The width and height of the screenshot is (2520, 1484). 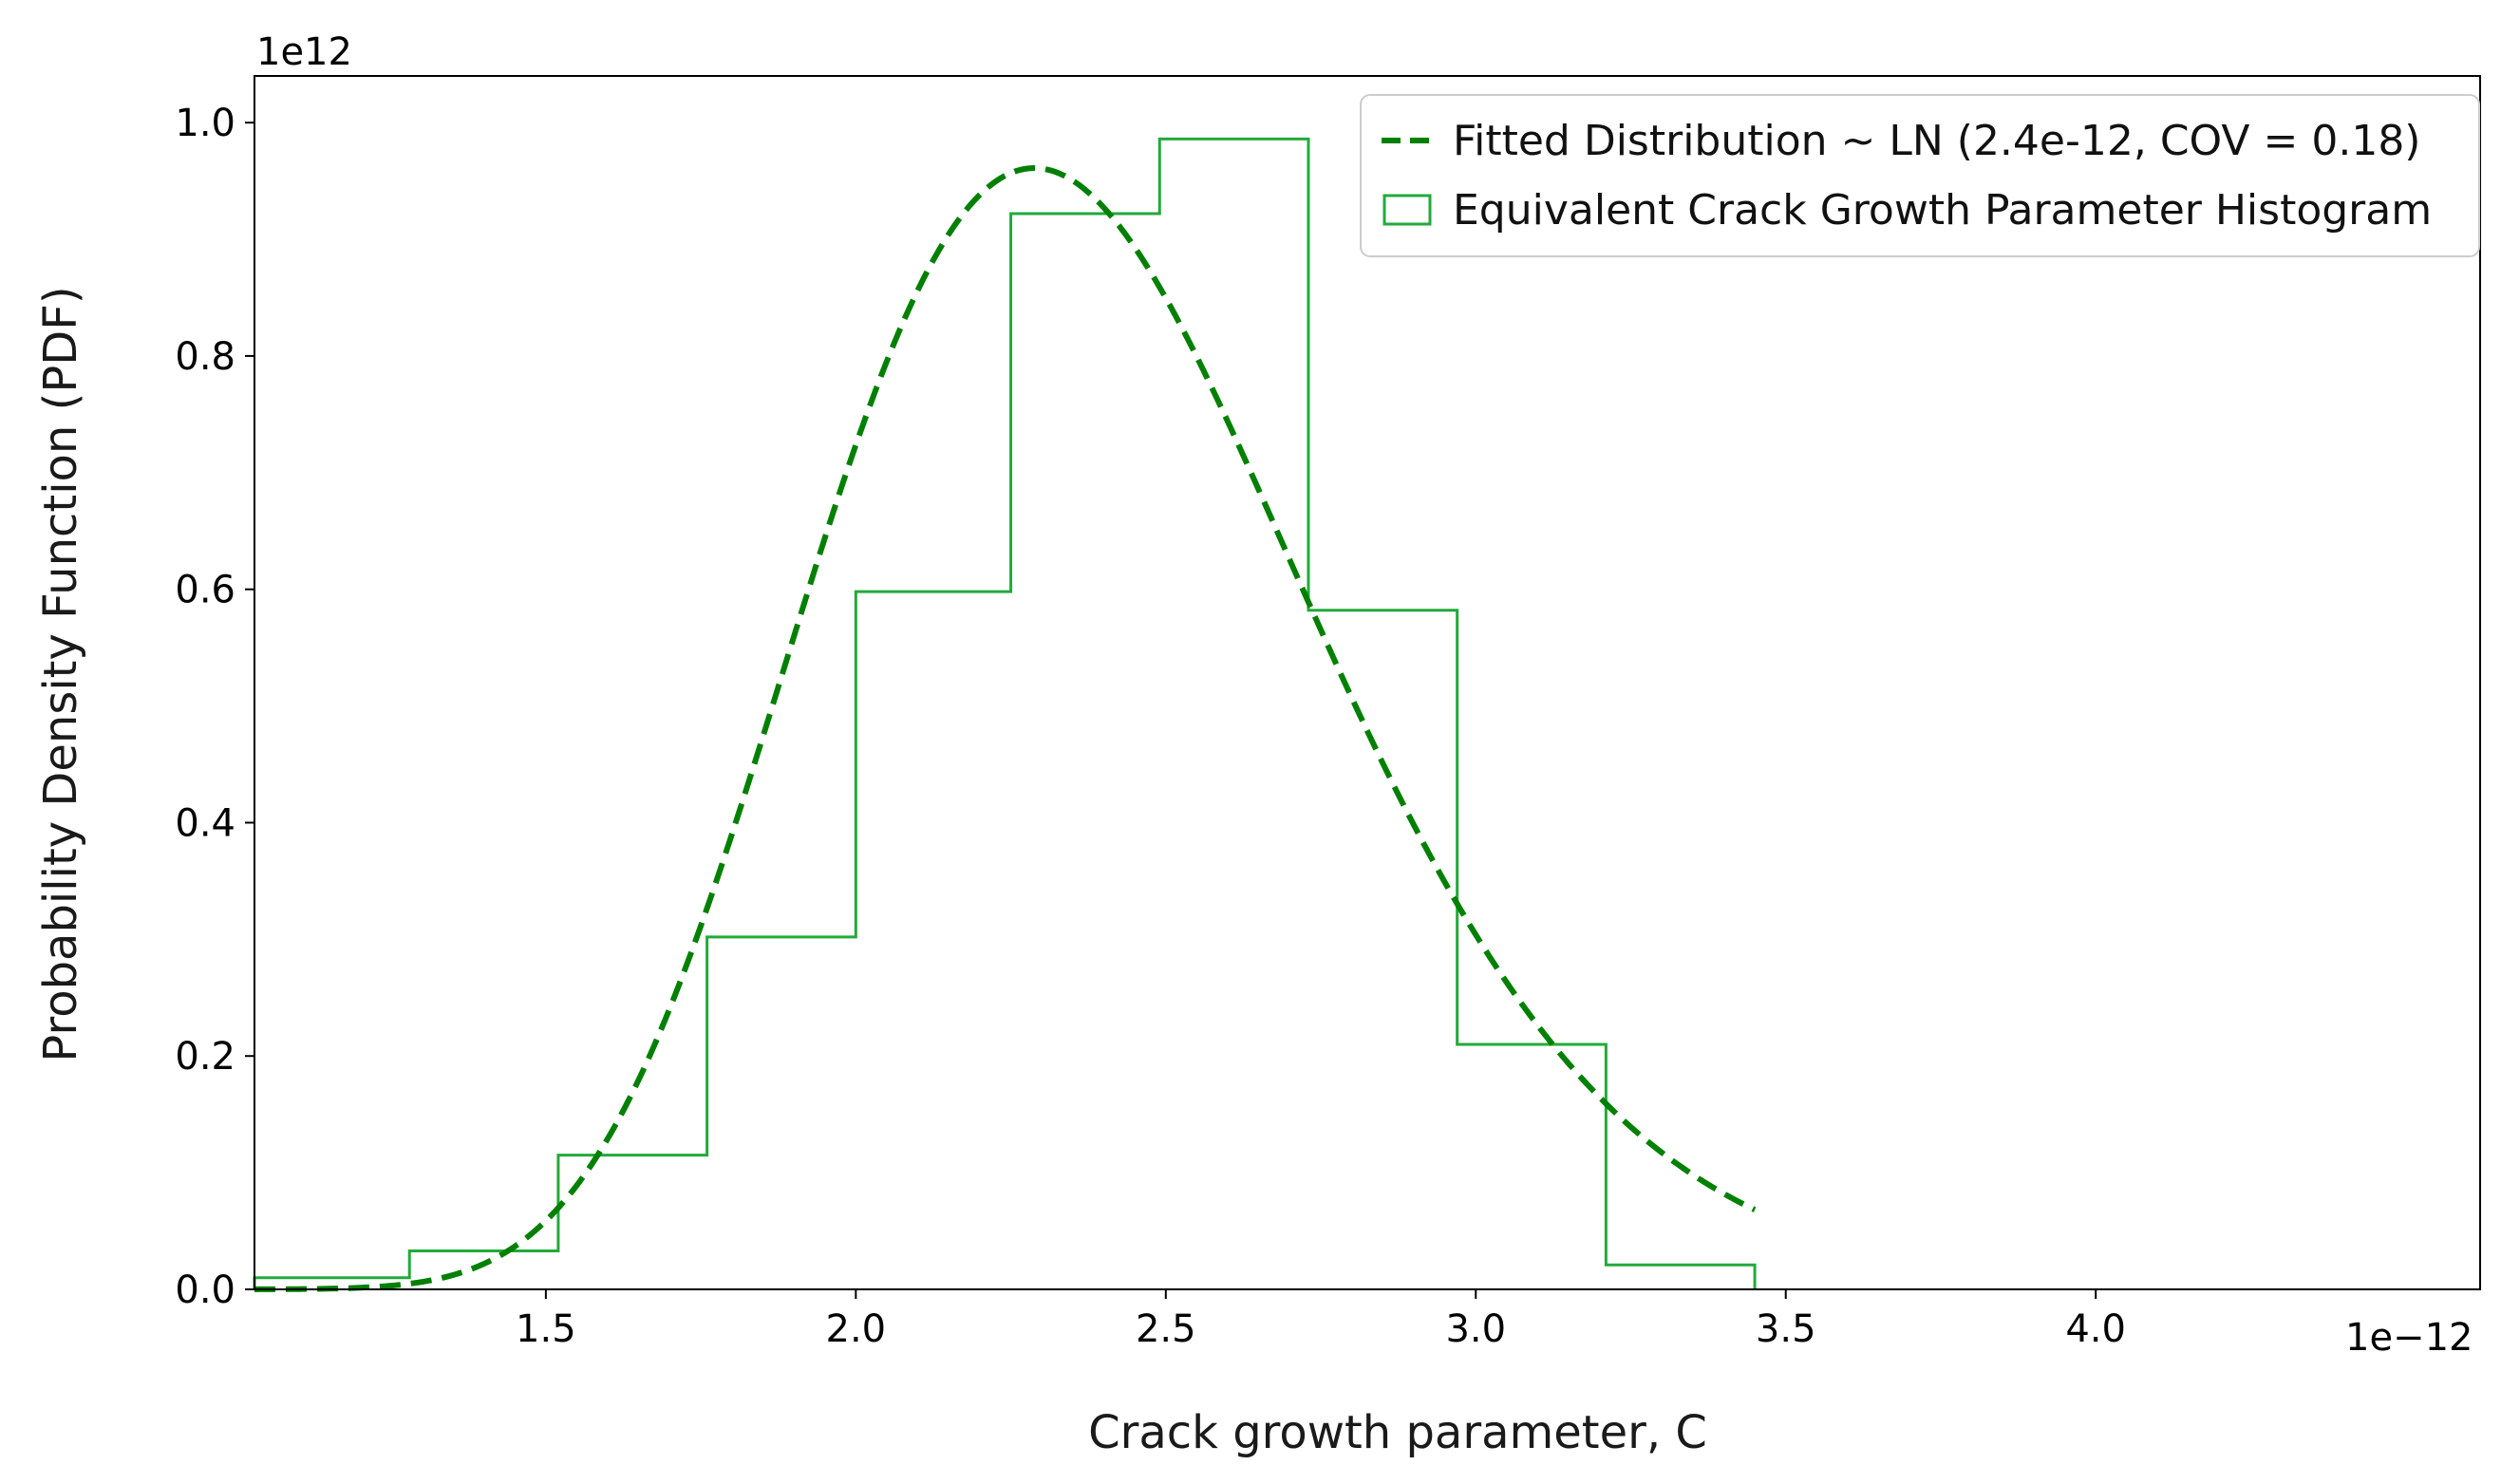 What do you see at coordinates (856, 1329) in the screenshot?
I see `x-tick-label: 2.0` at bounding box center [856, 1329].